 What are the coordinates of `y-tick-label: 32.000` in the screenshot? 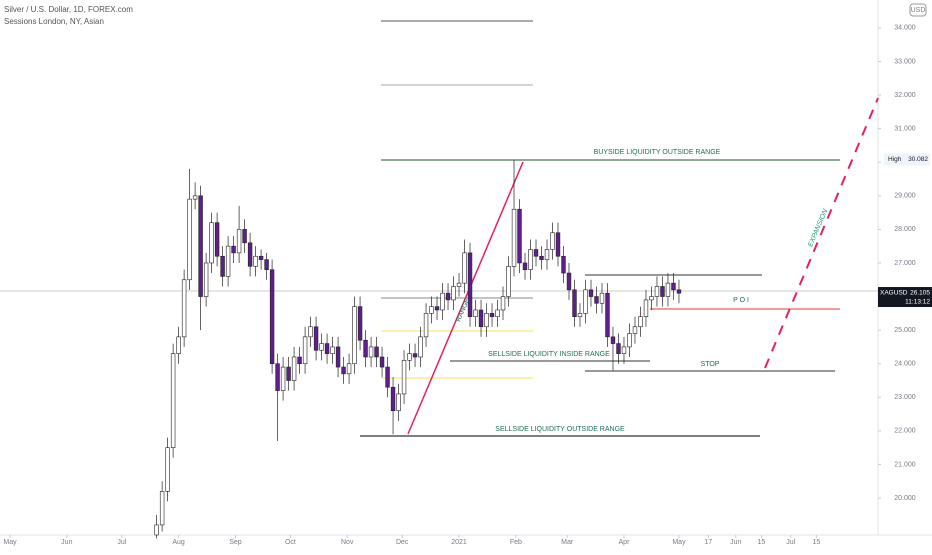 It's located at (905, 95).